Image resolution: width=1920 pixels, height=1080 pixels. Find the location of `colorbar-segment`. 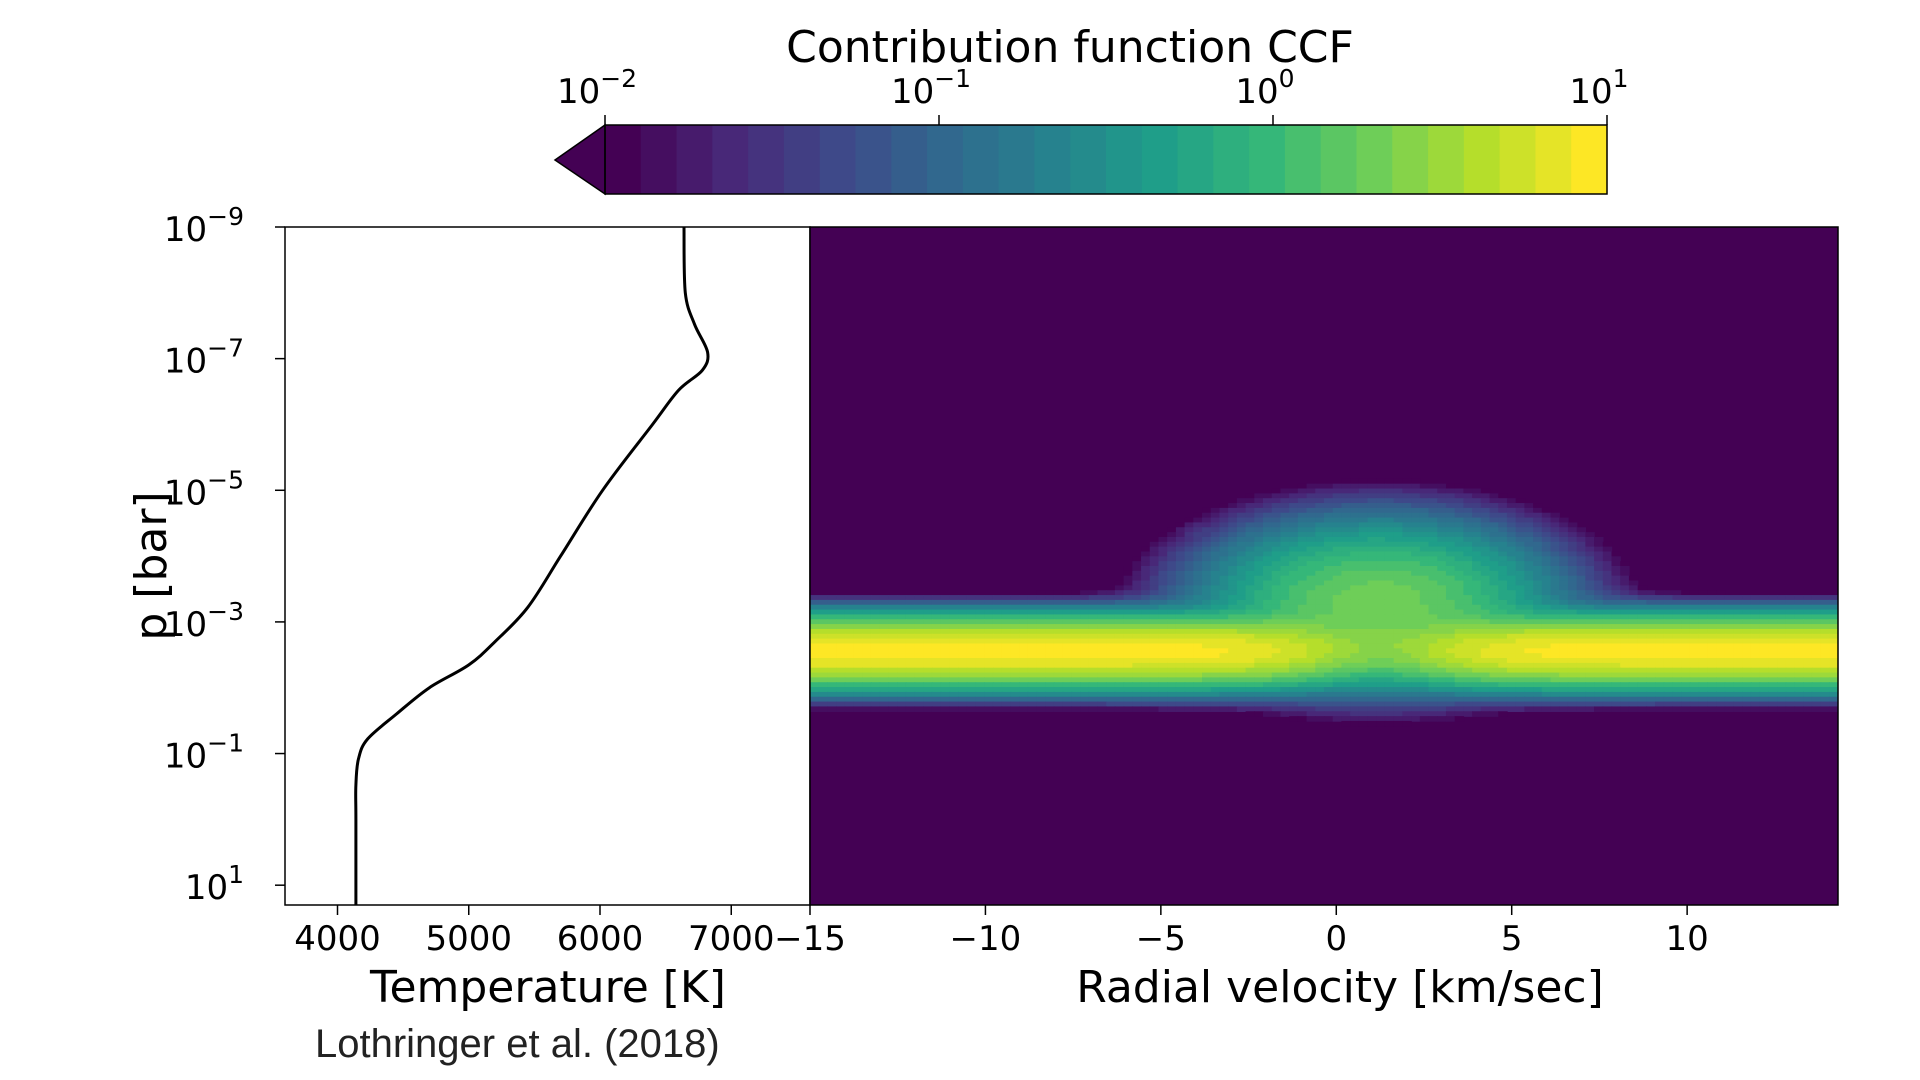

colorbar-segment is located at coordinates (1482, 159).